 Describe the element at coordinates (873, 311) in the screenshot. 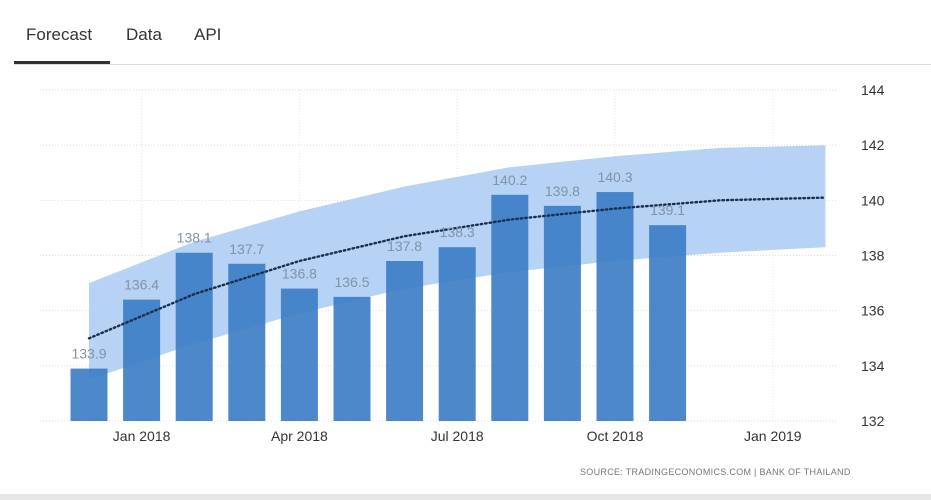

I see `y-tick-label: 136` at that location.